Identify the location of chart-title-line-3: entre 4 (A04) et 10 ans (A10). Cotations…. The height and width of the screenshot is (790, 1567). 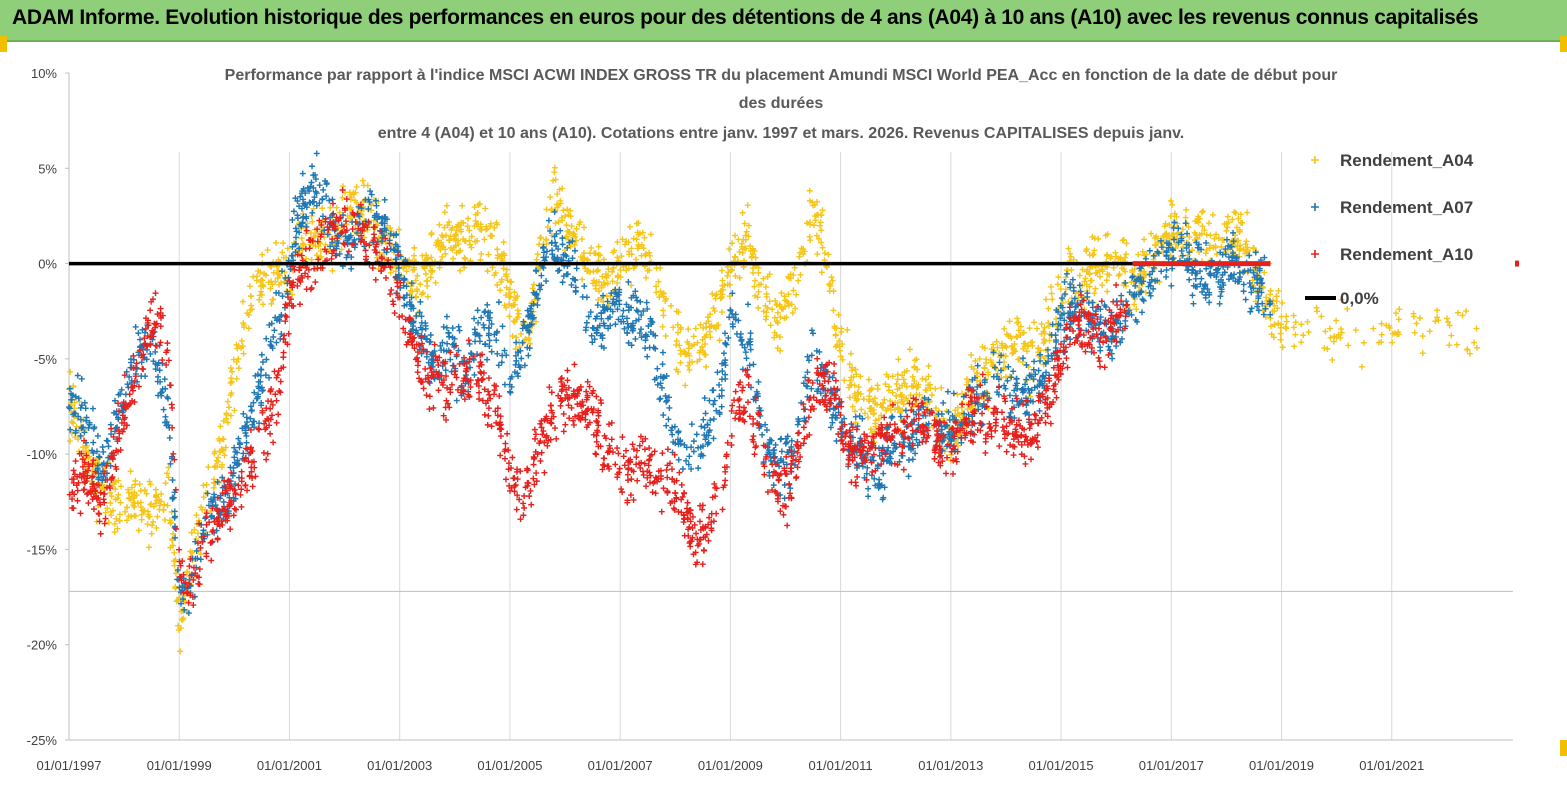
(781, 133).